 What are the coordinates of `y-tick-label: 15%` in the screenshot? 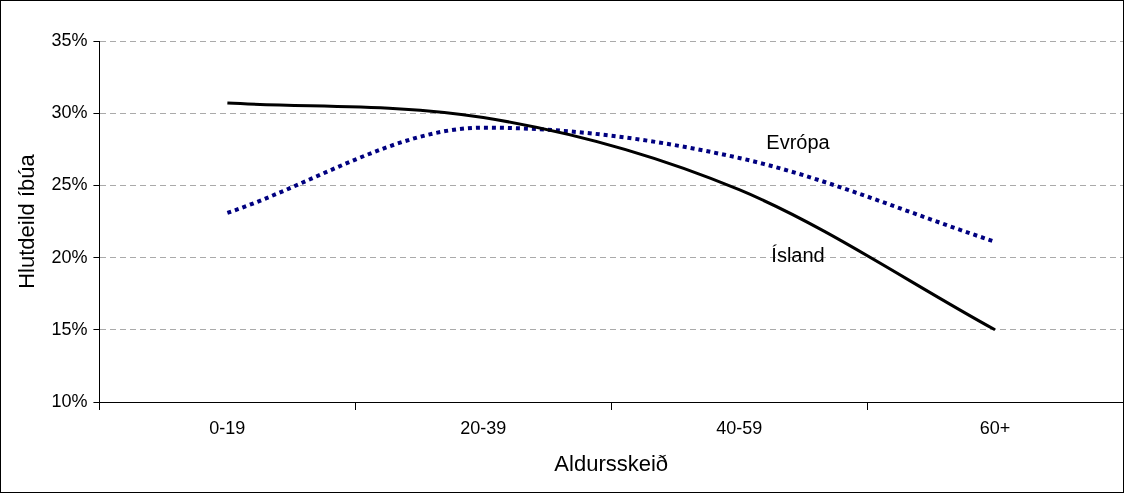 It's located at (69, 328).